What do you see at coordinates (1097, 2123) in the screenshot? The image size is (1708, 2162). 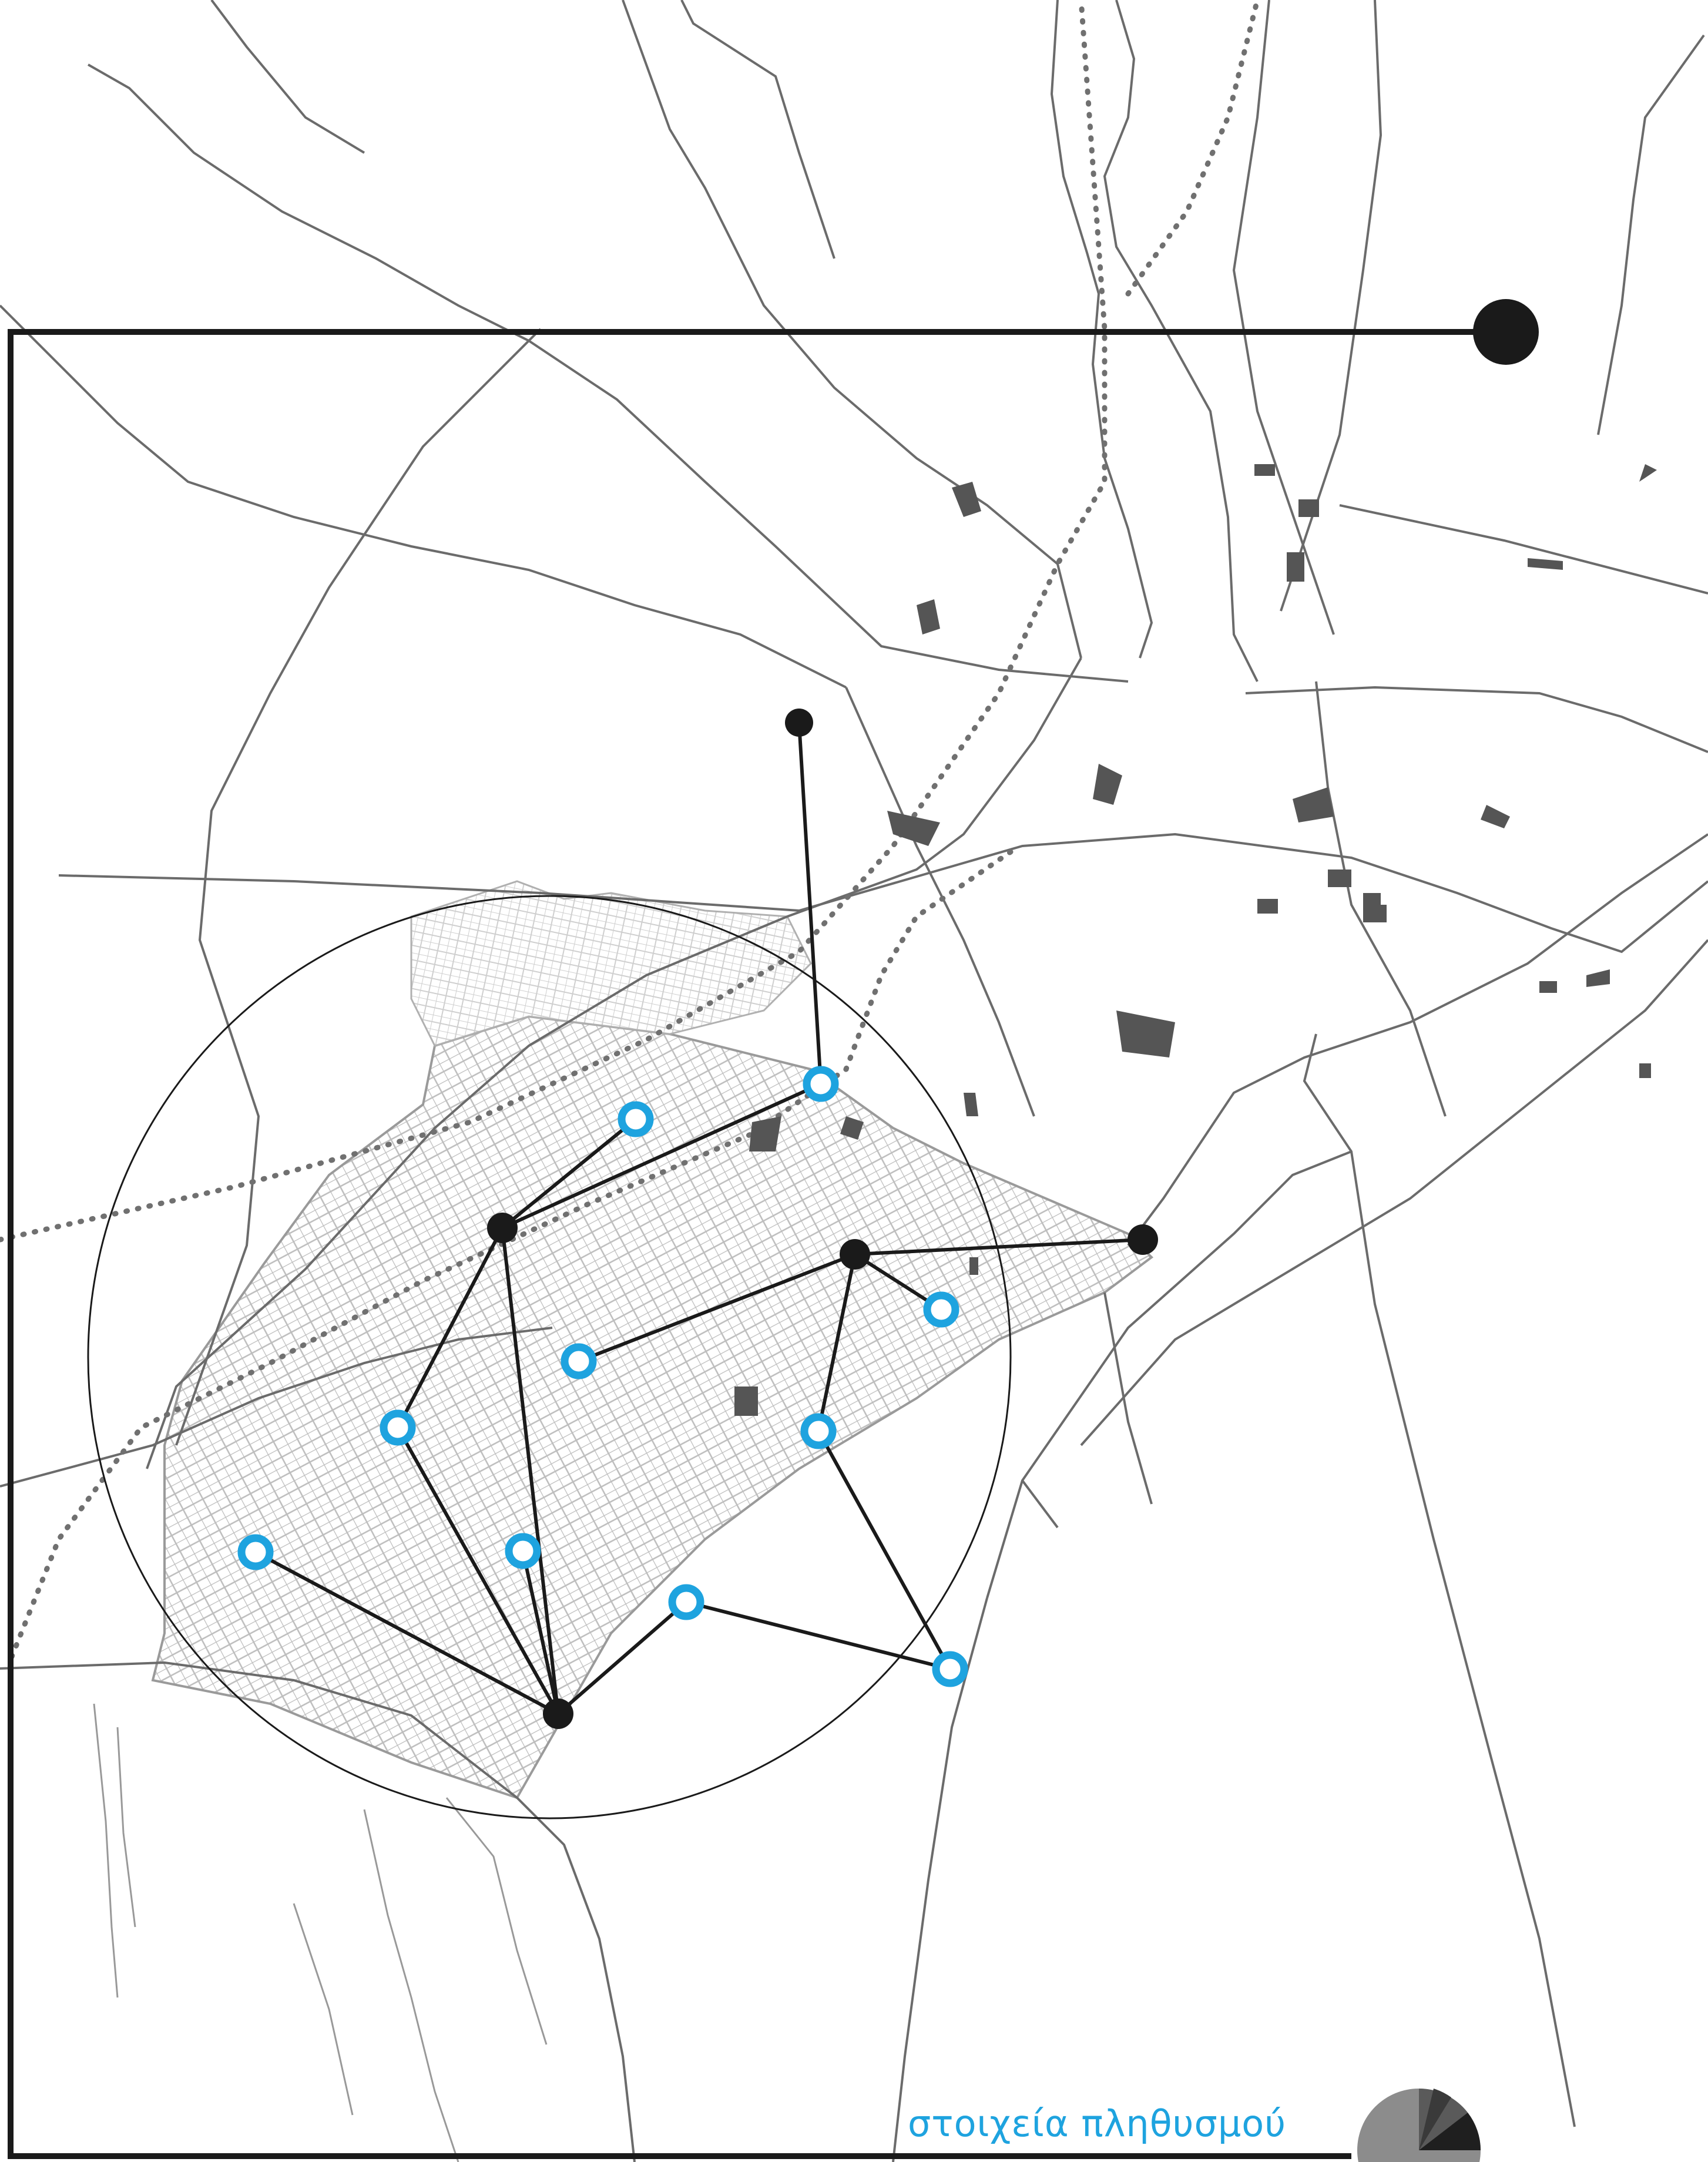 I see `legend-population-label: στοιχεία πληθυσμού` at bounding box center [1097, 2123].